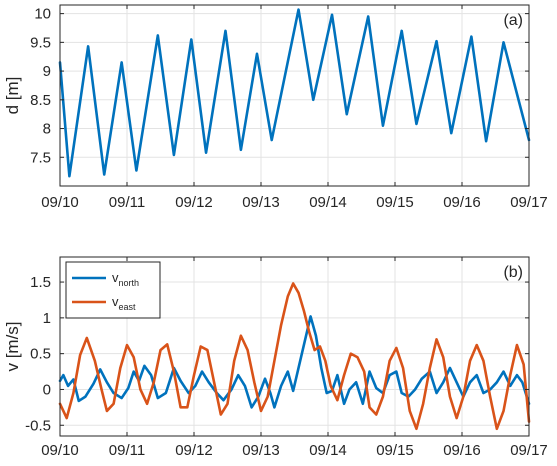 This screenshot has width=557, height=466. I want to click on y-tick-label: 9, so click(47, 71).